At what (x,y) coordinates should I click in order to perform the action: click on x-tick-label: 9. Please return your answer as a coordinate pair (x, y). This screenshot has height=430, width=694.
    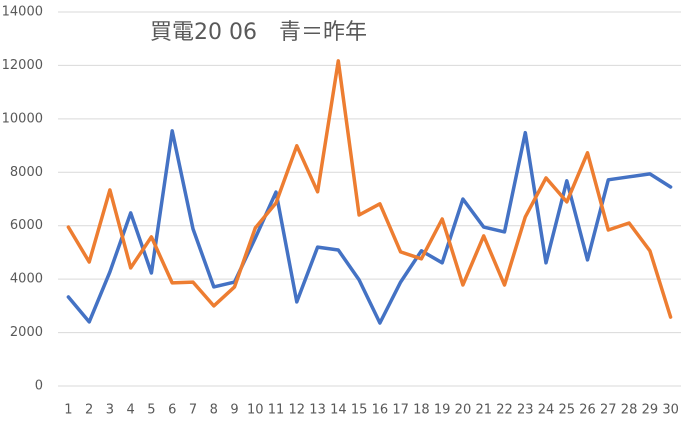
    Looking at the image, I should click on (234, 410).